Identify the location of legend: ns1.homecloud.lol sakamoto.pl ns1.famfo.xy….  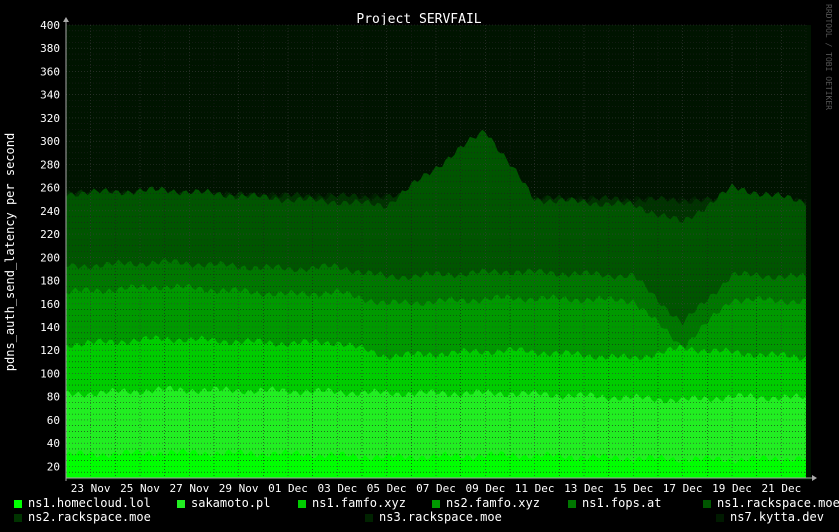
(426, 513).